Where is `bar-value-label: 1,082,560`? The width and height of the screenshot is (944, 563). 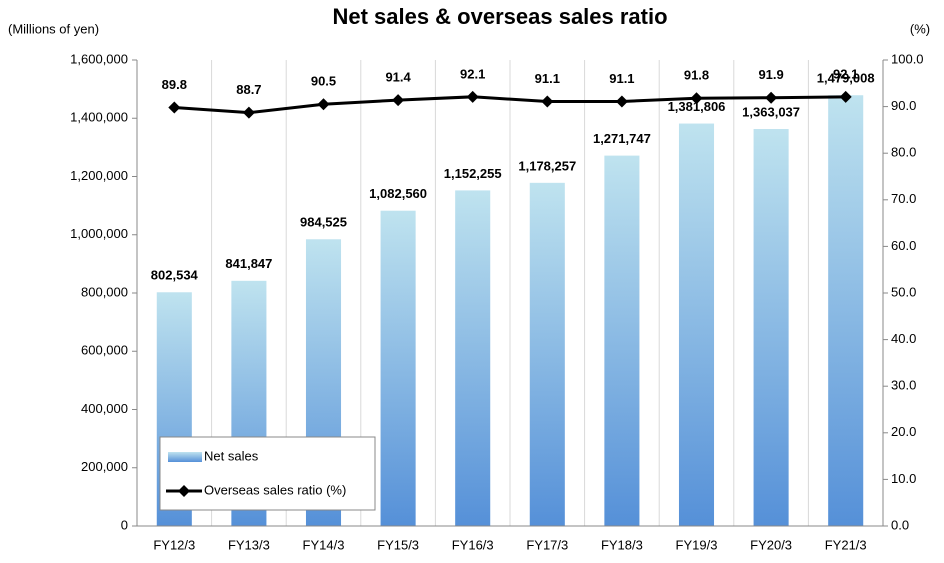
bar-value-label: 1,082,560 is located at coordinates (398, 193).